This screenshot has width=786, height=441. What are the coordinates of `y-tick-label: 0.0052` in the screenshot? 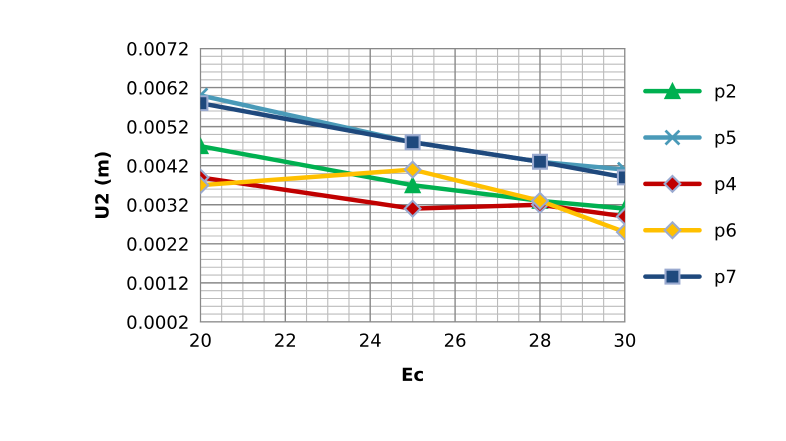 It's located at (157, 127).